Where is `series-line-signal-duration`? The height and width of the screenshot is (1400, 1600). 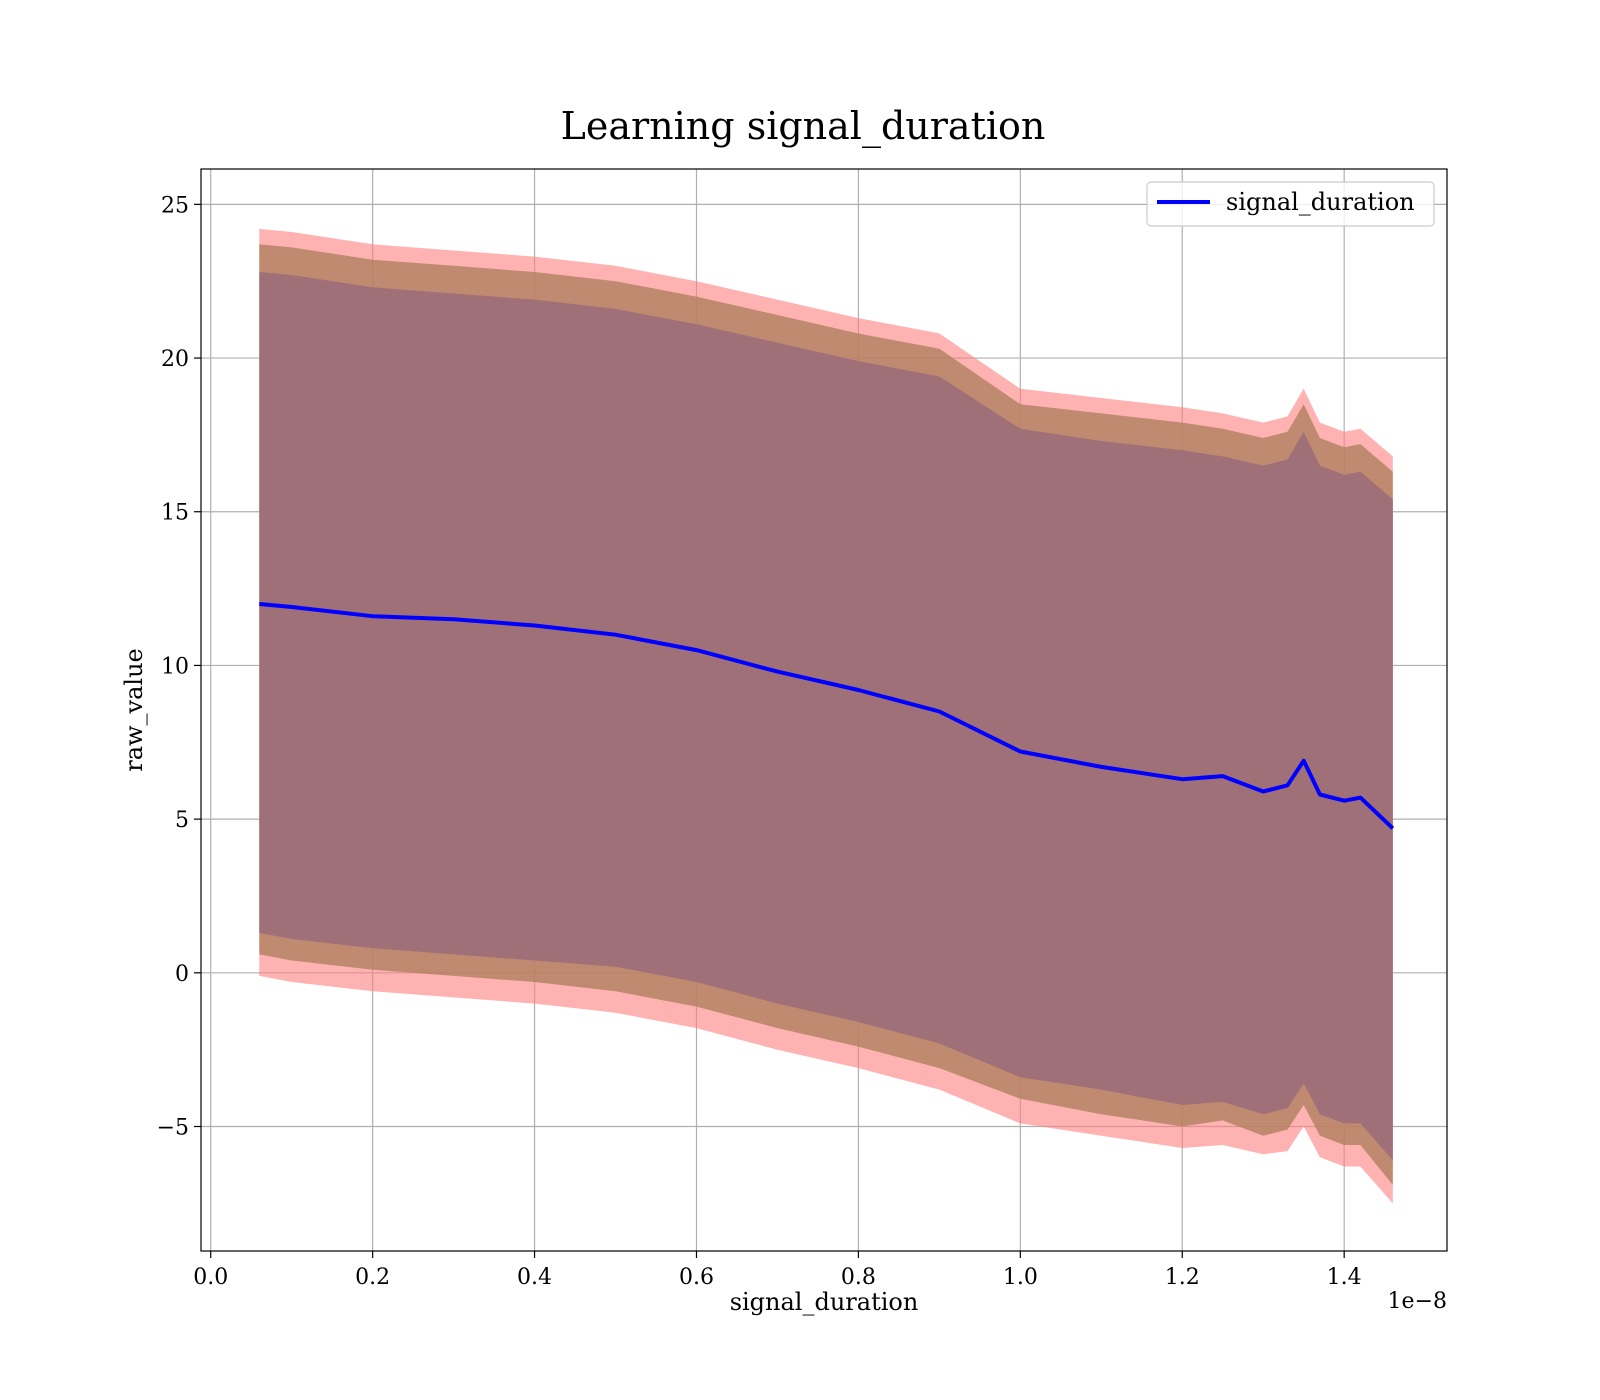 series-line-signal-duration is located at coordinates (827, 716).